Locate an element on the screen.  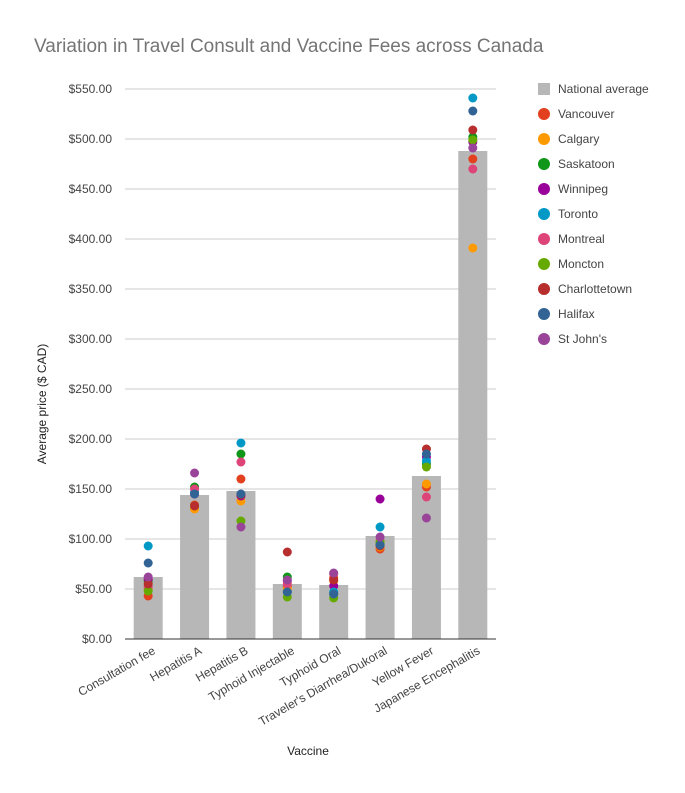
legend-swatch-moncton is located at coordinates (544, 264).